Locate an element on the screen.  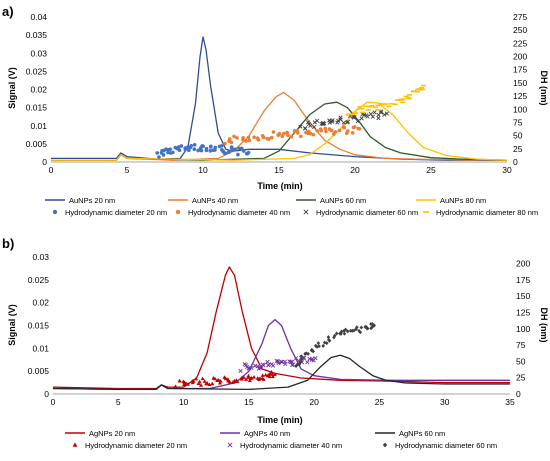
y2-tick-label: 100 is located at coordinates (520, 109).